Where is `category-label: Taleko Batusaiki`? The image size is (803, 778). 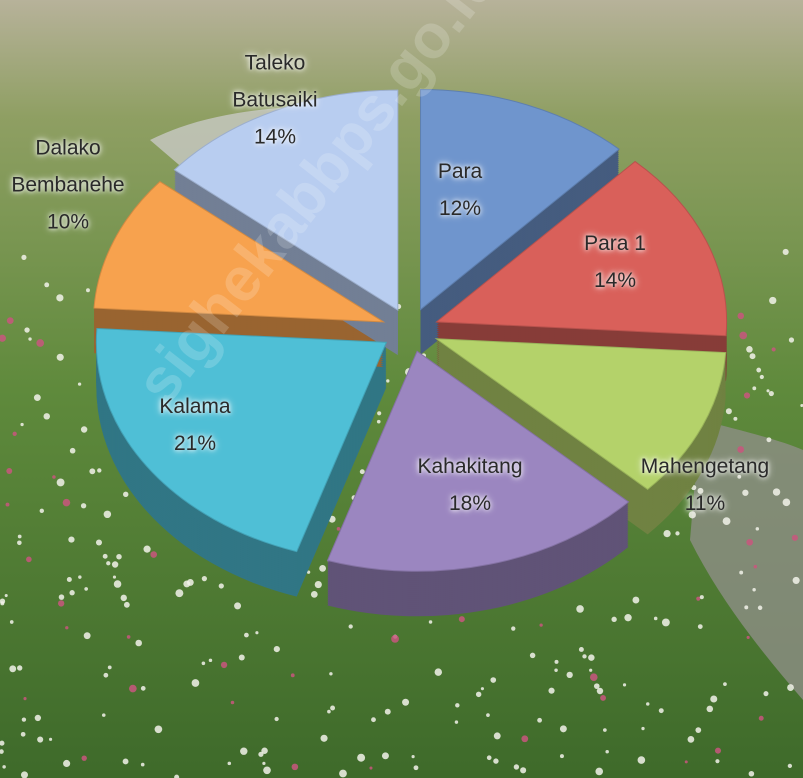
category-label: Taleko Batusaiki is located at coordinates (275, 81).